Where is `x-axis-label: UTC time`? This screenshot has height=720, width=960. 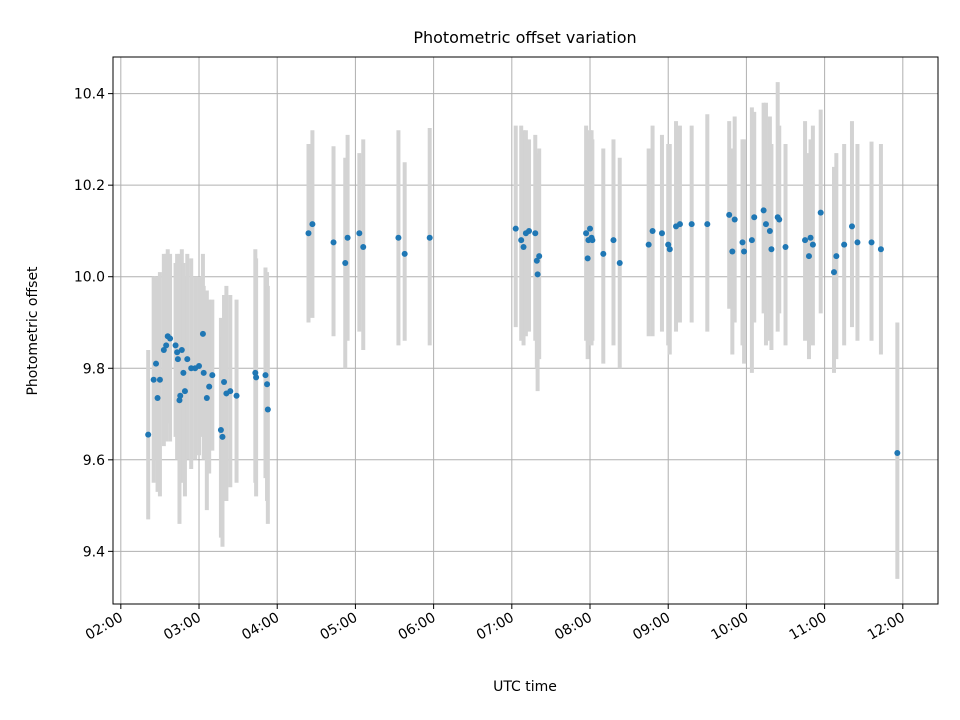 x-axis-label: UTC time is located at coordinates (525, 687).